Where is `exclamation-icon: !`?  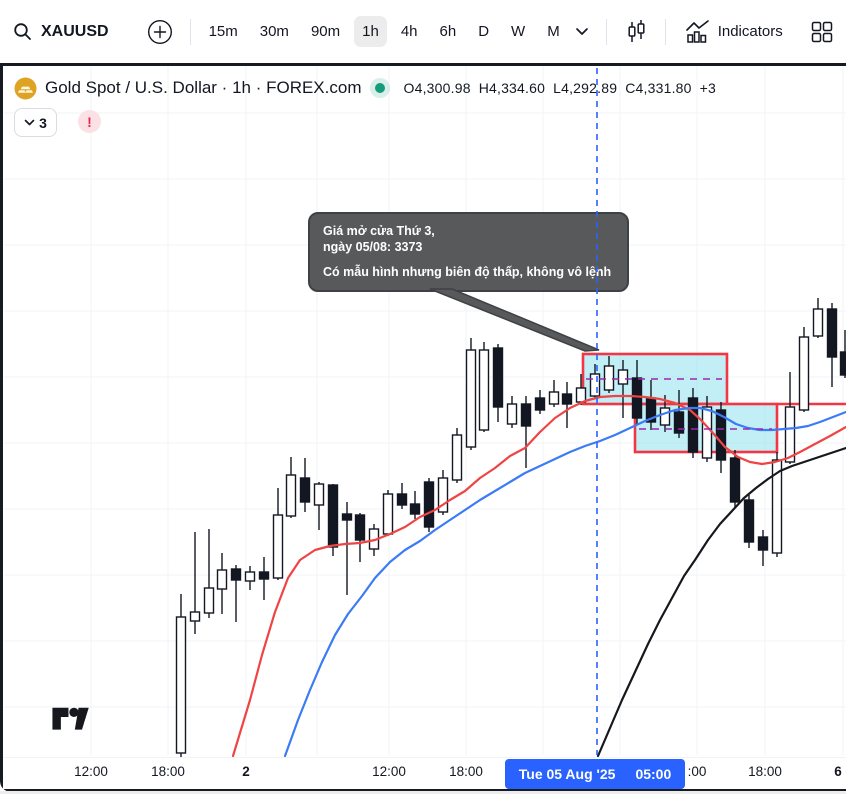
exclamation-icon: ! is located at coordinates (89, 121).